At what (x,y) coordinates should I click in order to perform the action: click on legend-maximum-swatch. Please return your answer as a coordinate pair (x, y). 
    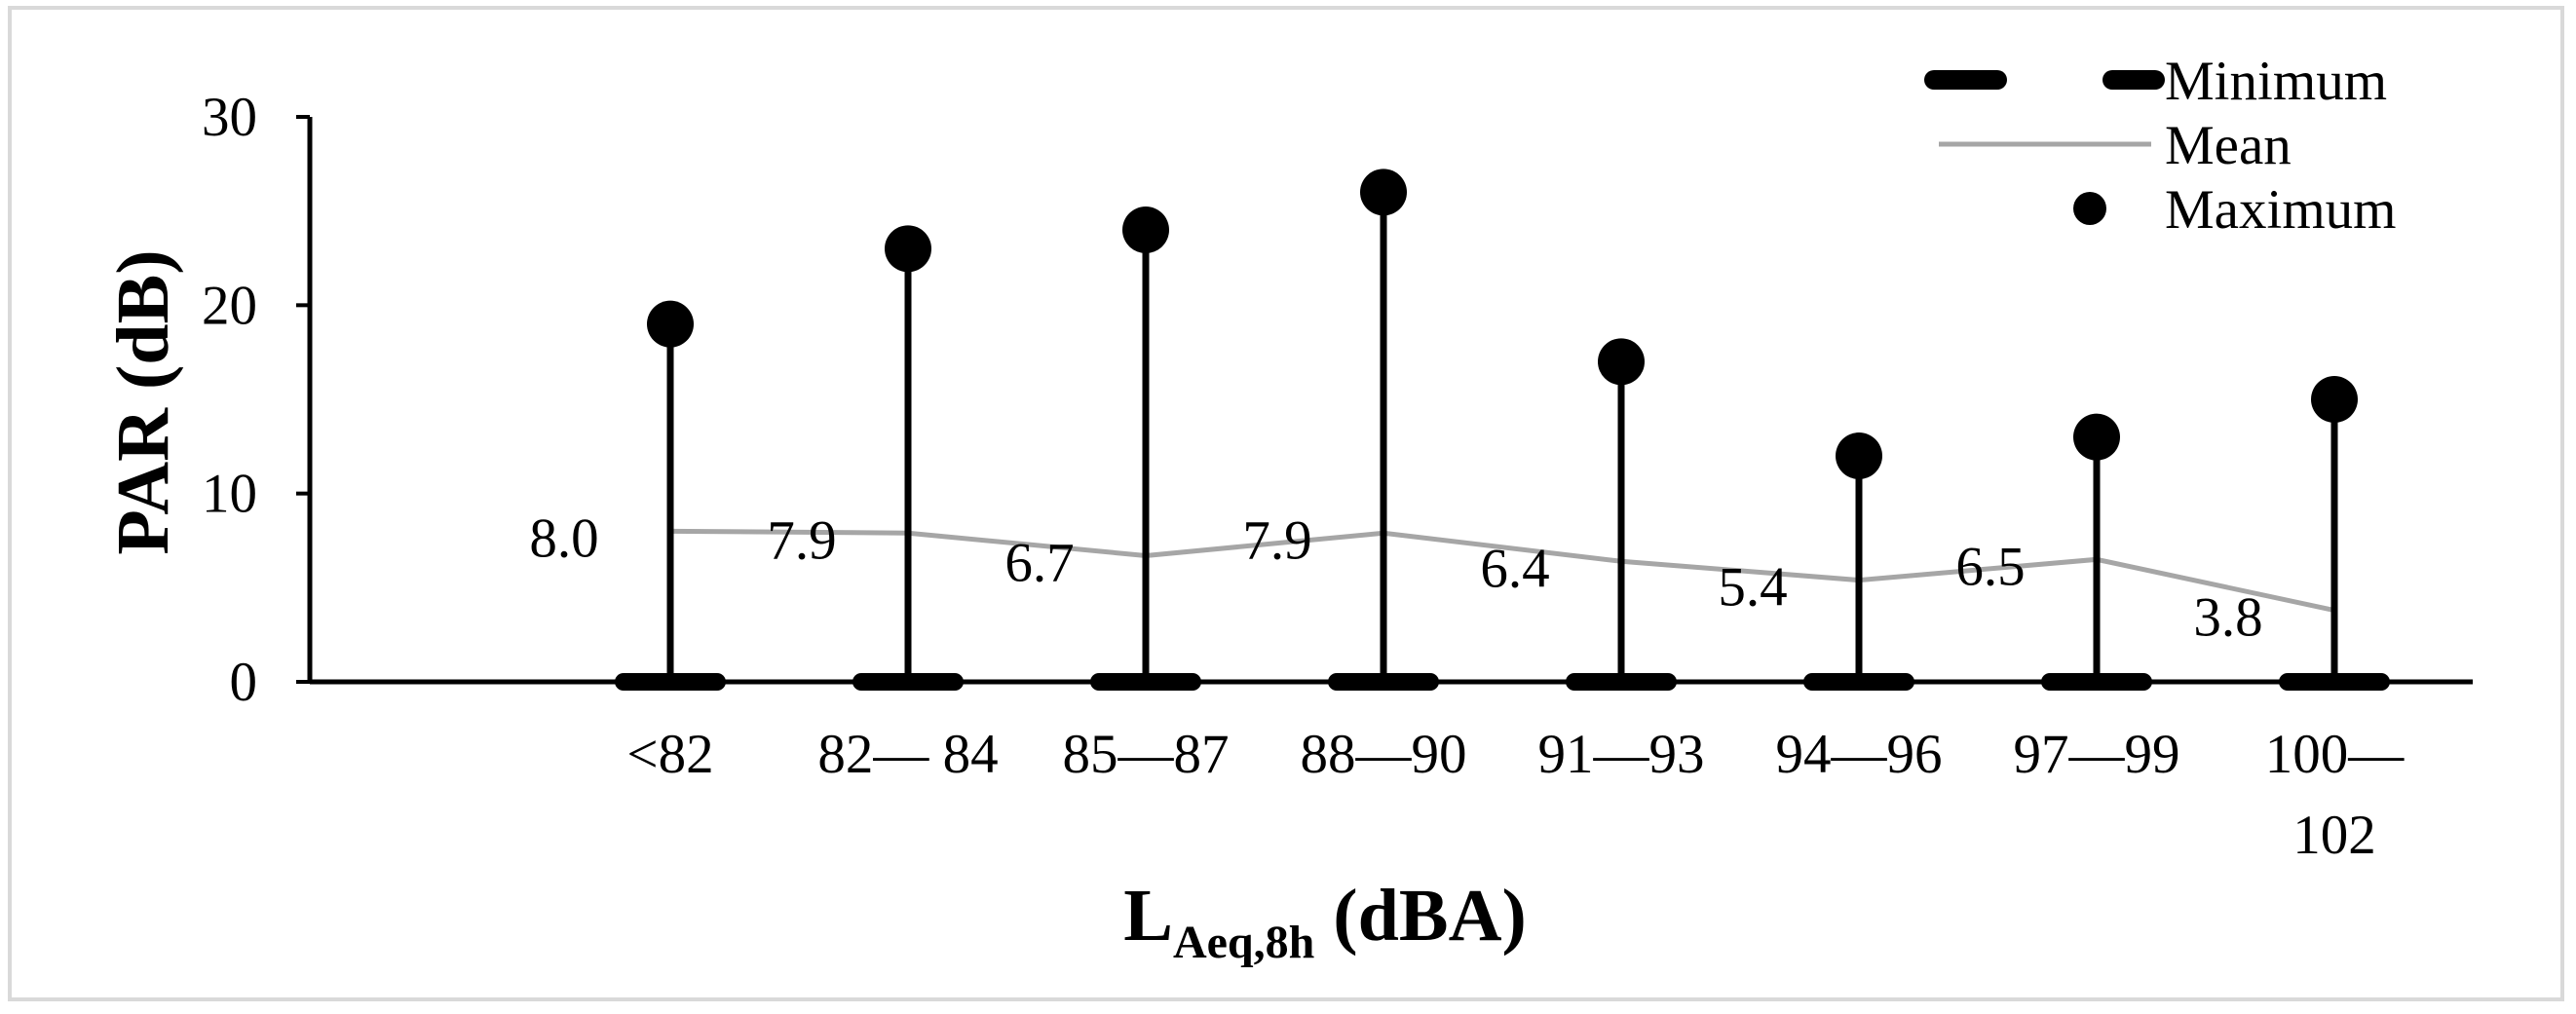
    Looking at the image, I should click on (2089, 208).